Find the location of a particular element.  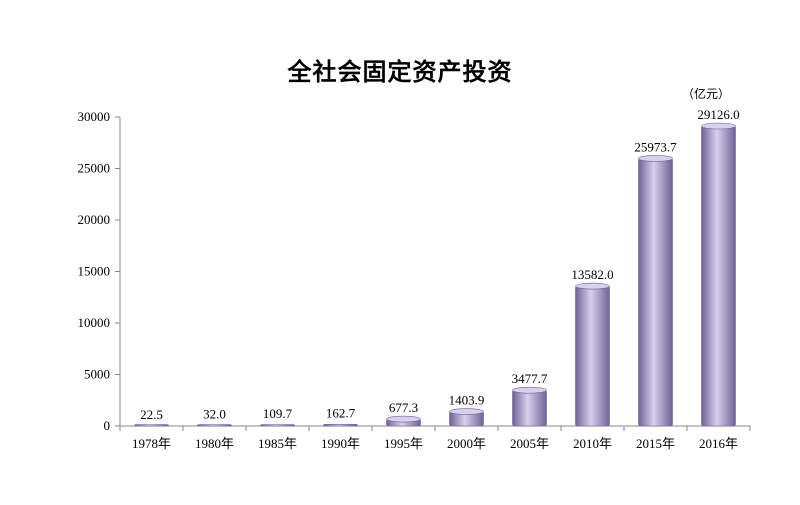

x-tick-label: 2015年 is located at coordinates (655, 443).